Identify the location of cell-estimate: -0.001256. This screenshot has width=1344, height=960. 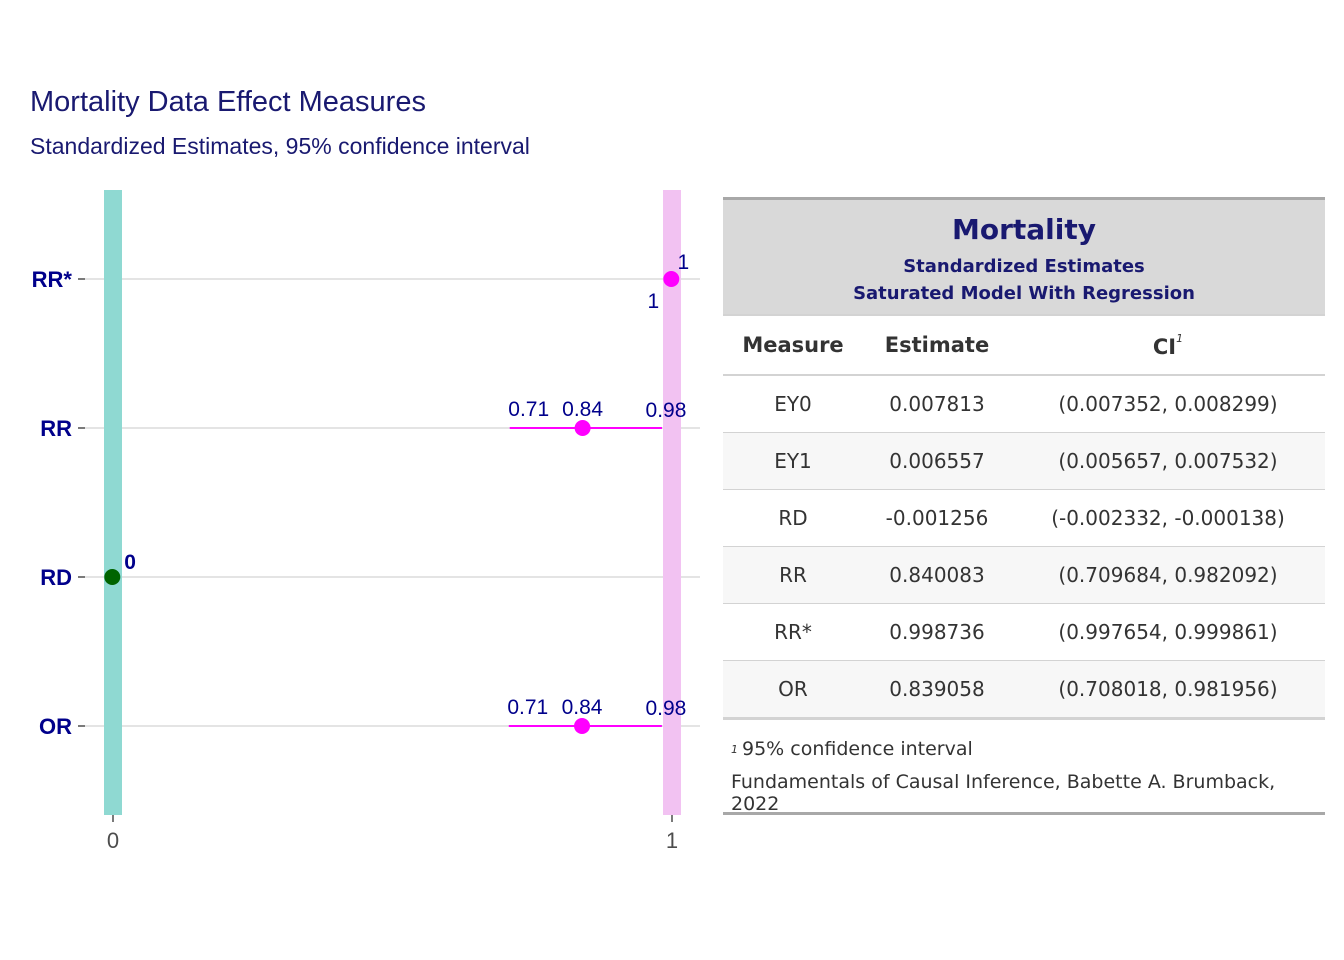
(937, 518).